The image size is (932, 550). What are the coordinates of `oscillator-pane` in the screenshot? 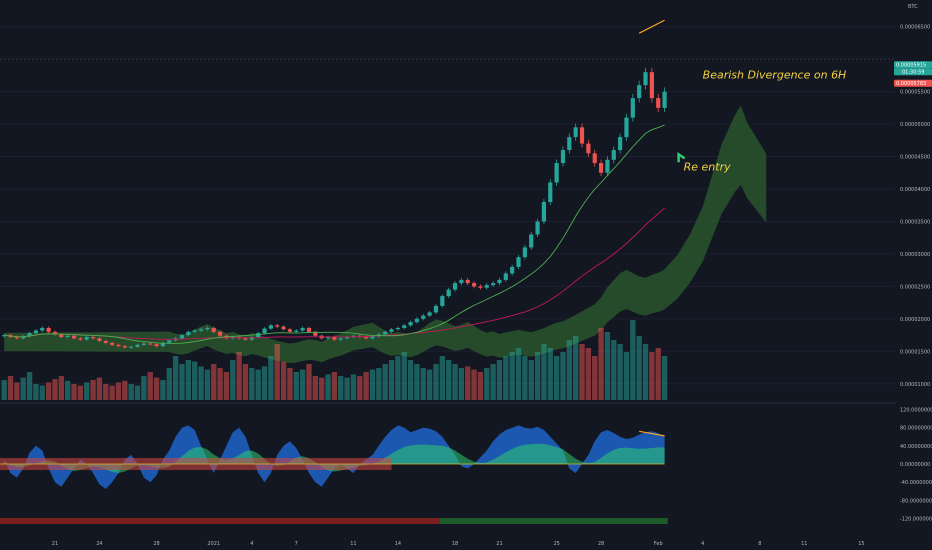 It's located at (332, 457).